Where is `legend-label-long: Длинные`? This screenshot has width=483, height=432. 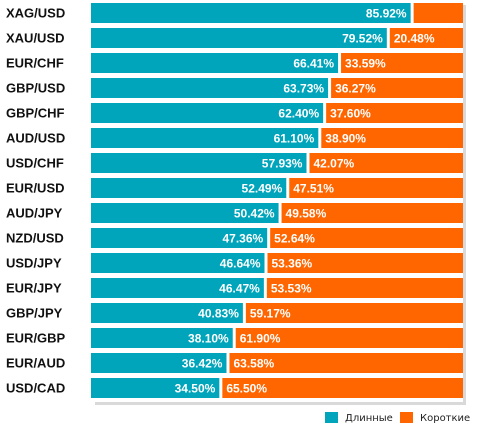 legend-label-long: Длинные is located at coordinates (369, 418).